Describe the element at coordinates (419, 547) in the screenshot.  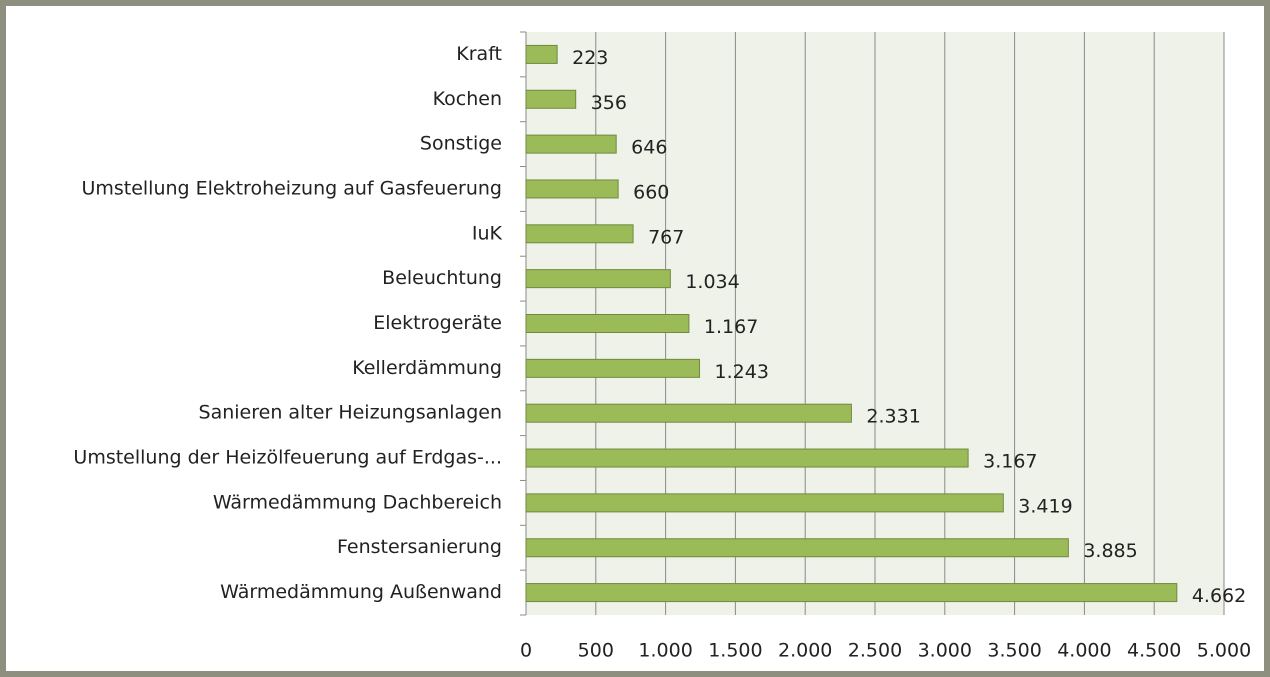
I see `y-tick-label: Fenstersanierung` at that location.